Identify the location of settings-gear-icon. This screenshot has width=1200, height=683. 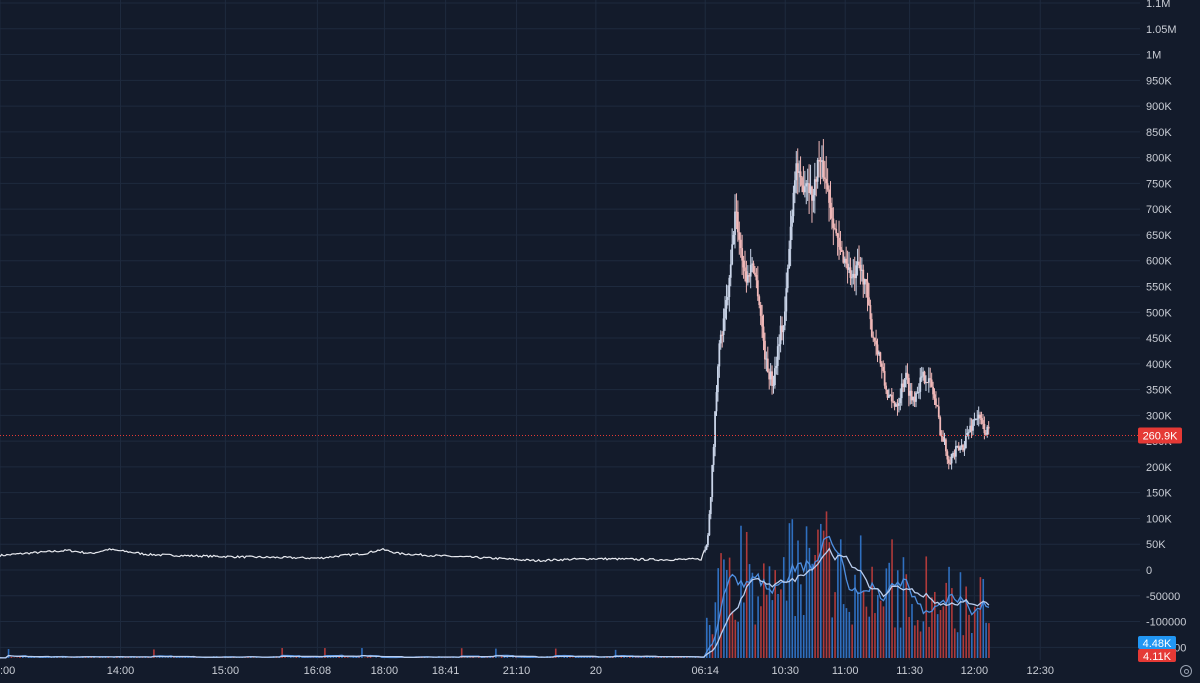
(1186, 671).